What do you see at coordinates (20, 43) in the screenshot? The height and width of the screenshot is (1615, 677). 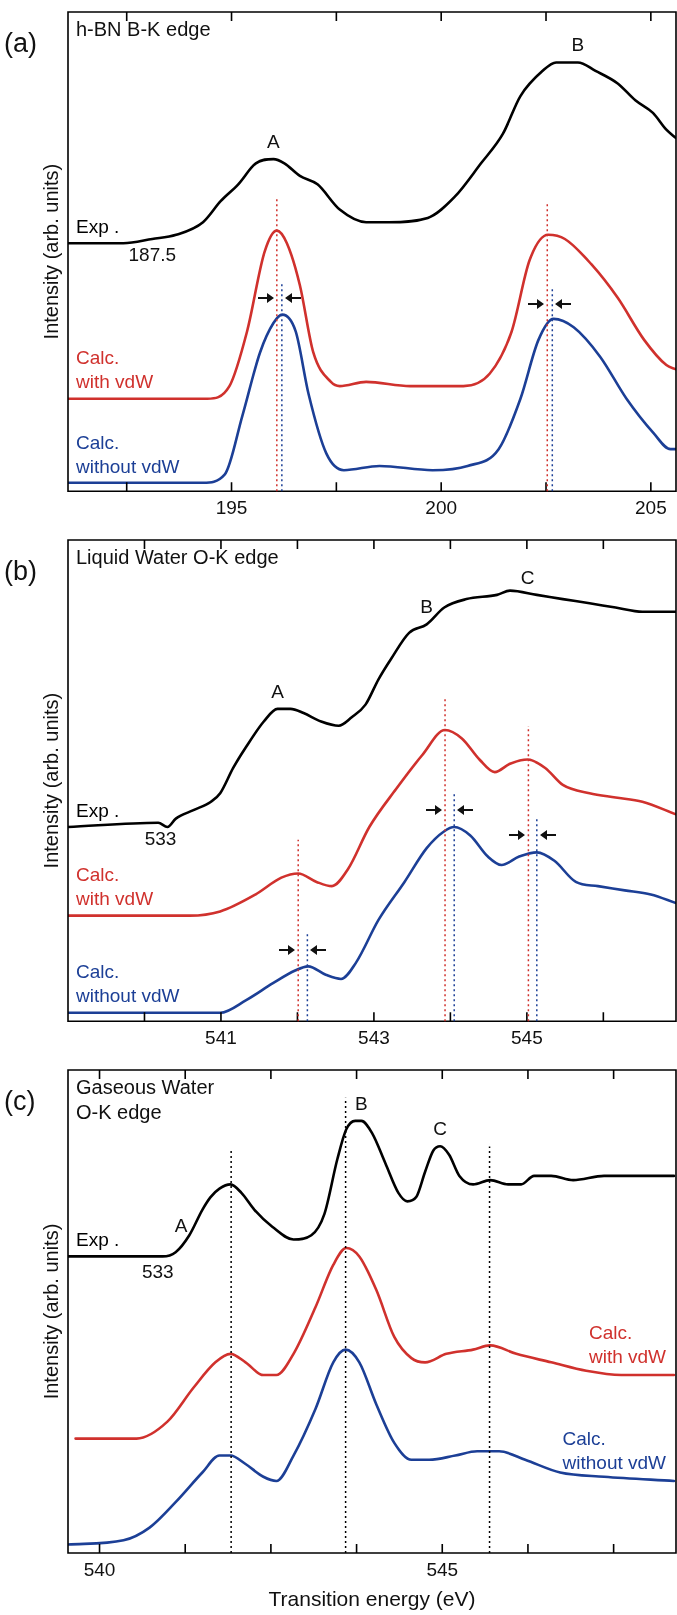 I see `text: (a)` at bounding box center [20, 43].